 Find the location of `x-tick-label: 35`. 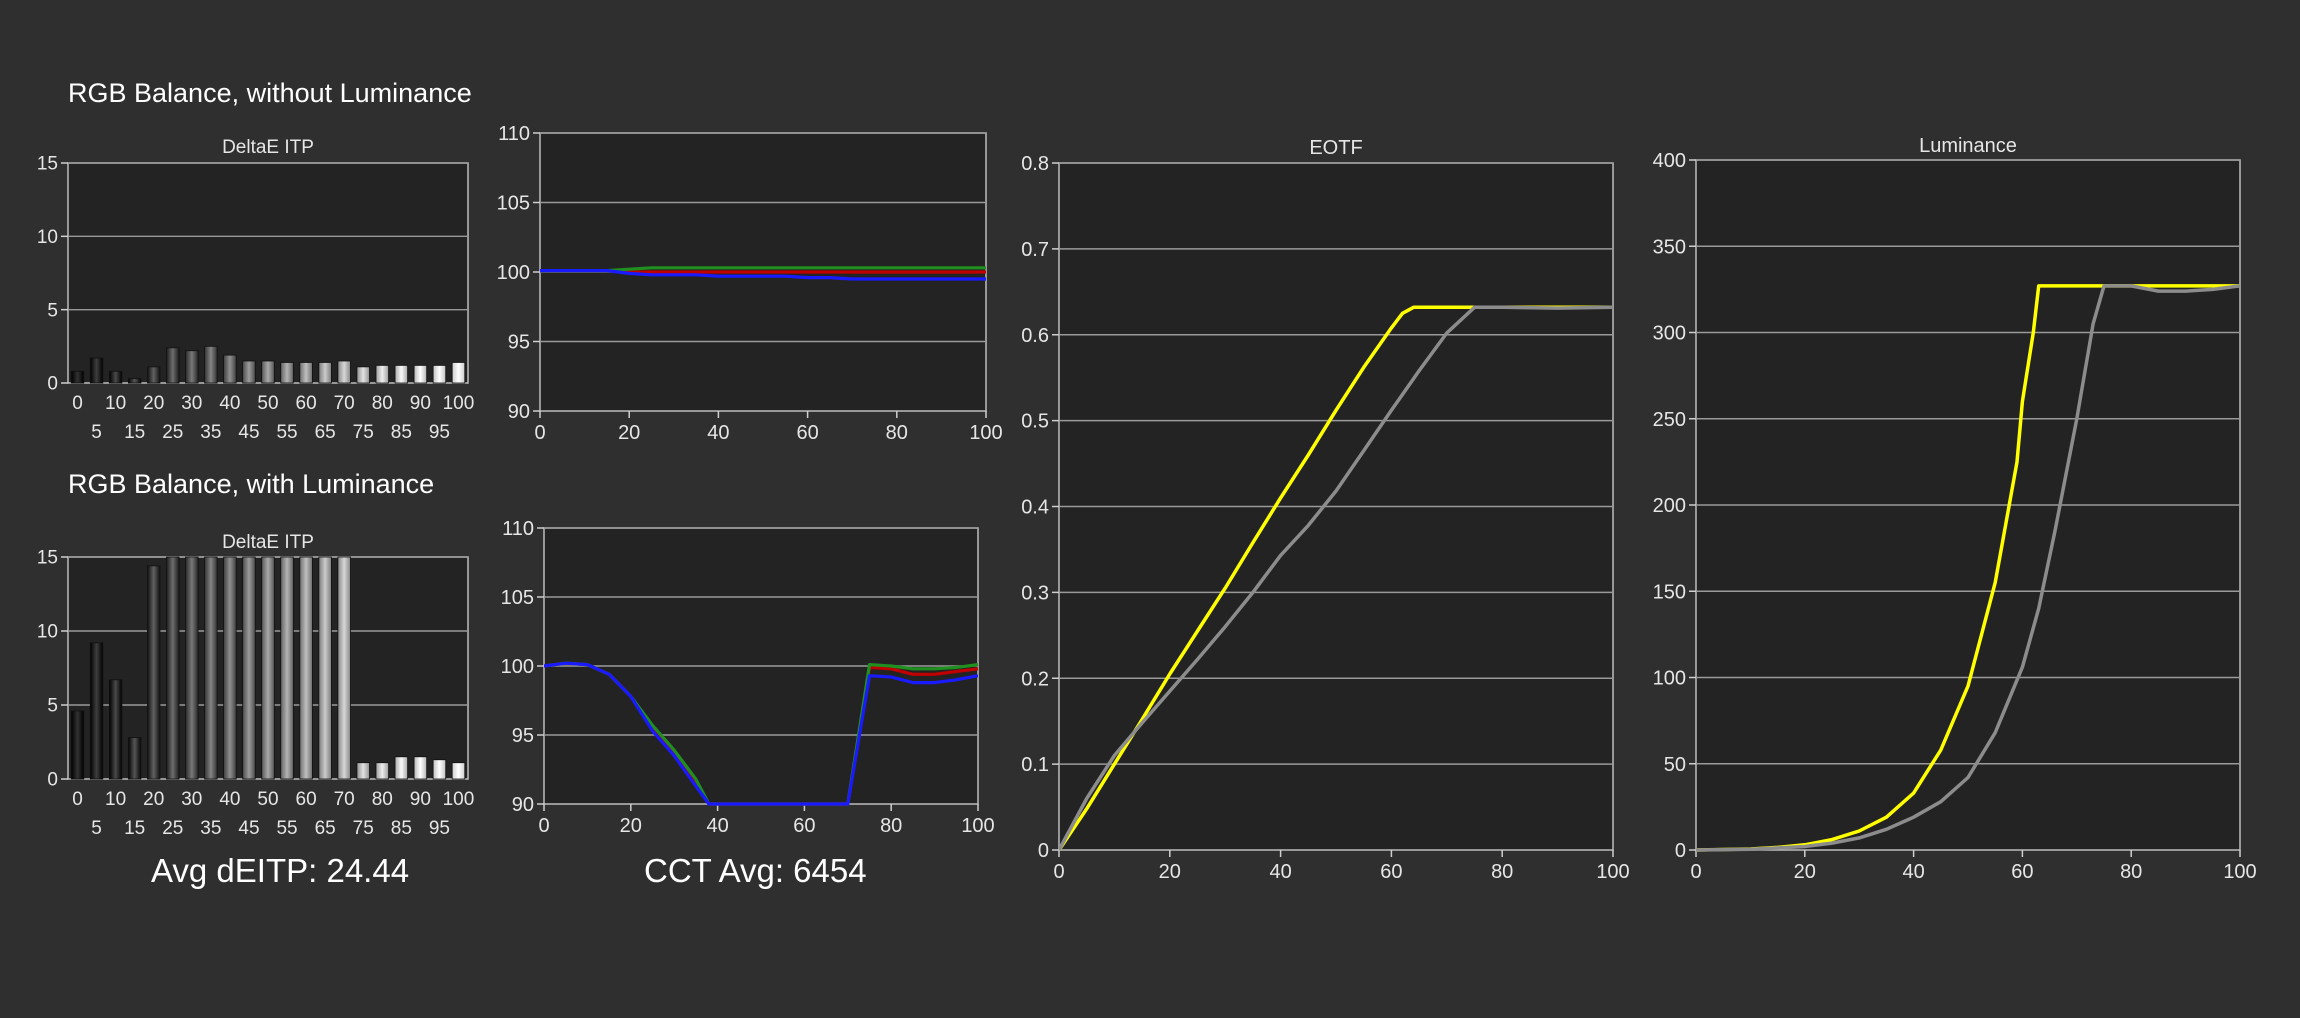

x-tick-label: 35 is located at coordinates (210, 432).